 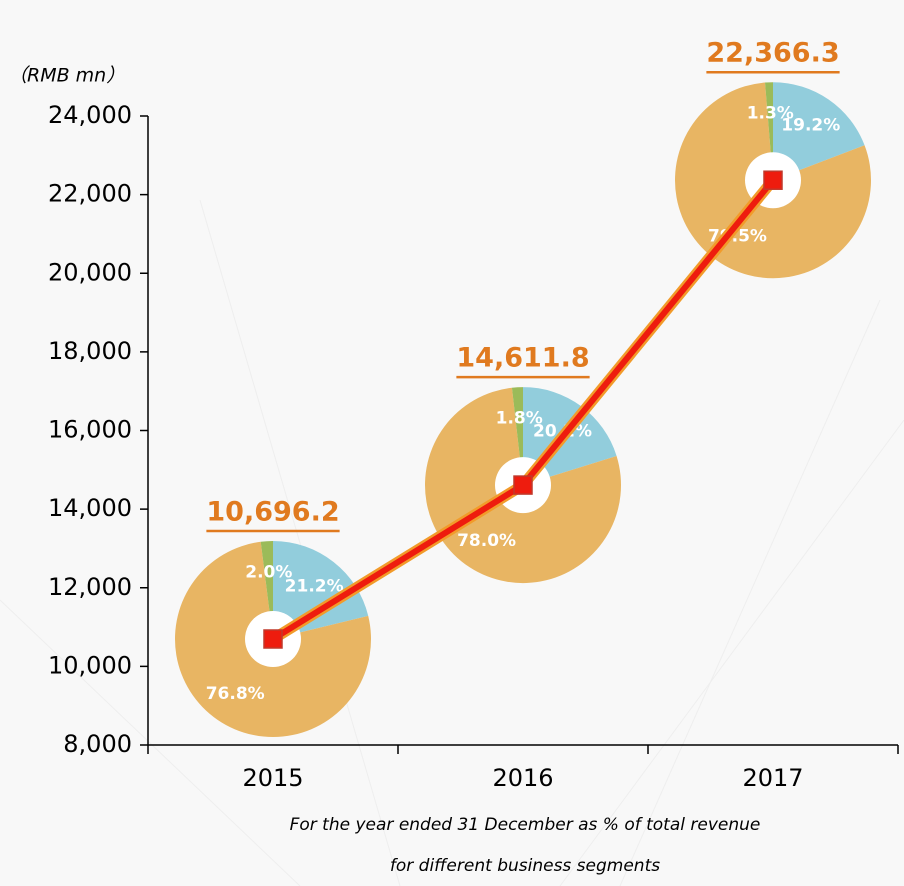 I want to click on y-tick-label: 18,000, so click(x=90, y=351).